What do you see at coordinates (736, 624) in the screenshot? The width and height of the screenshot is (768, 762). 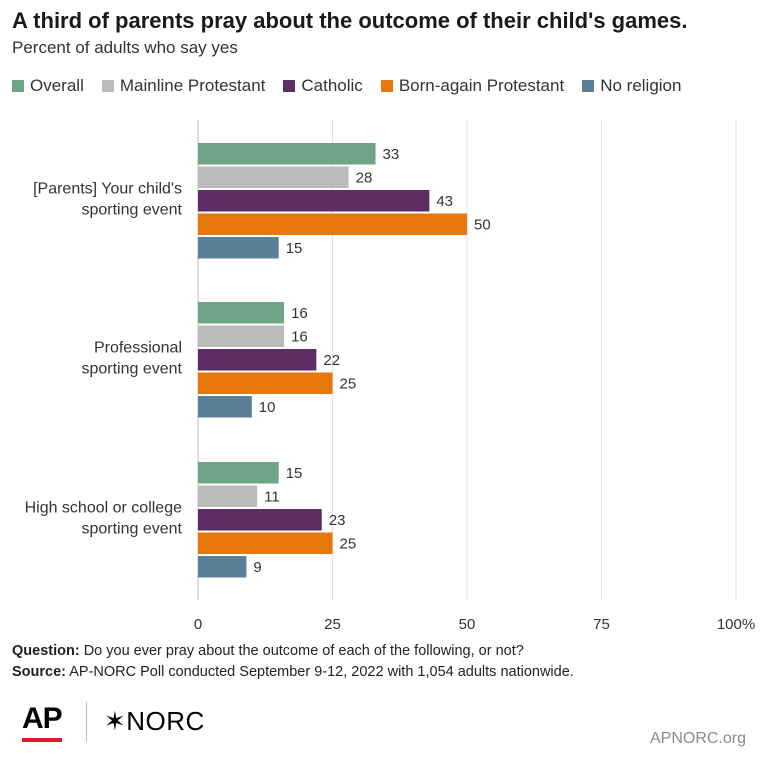 I see `x-tick-label: 100%` at bounding box center [736, 624].